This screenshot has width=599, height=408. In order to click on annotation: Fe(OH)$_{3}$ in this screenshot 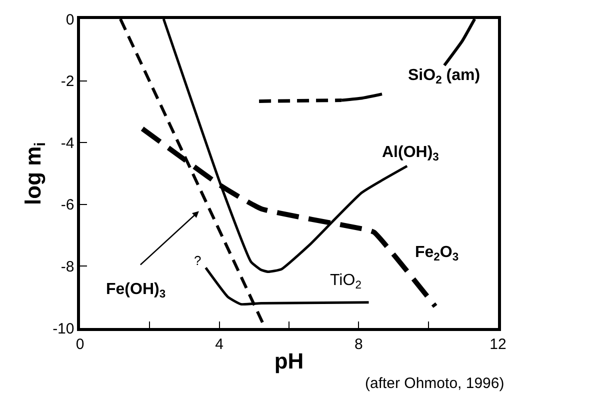, I will do `click(136, 290)`.